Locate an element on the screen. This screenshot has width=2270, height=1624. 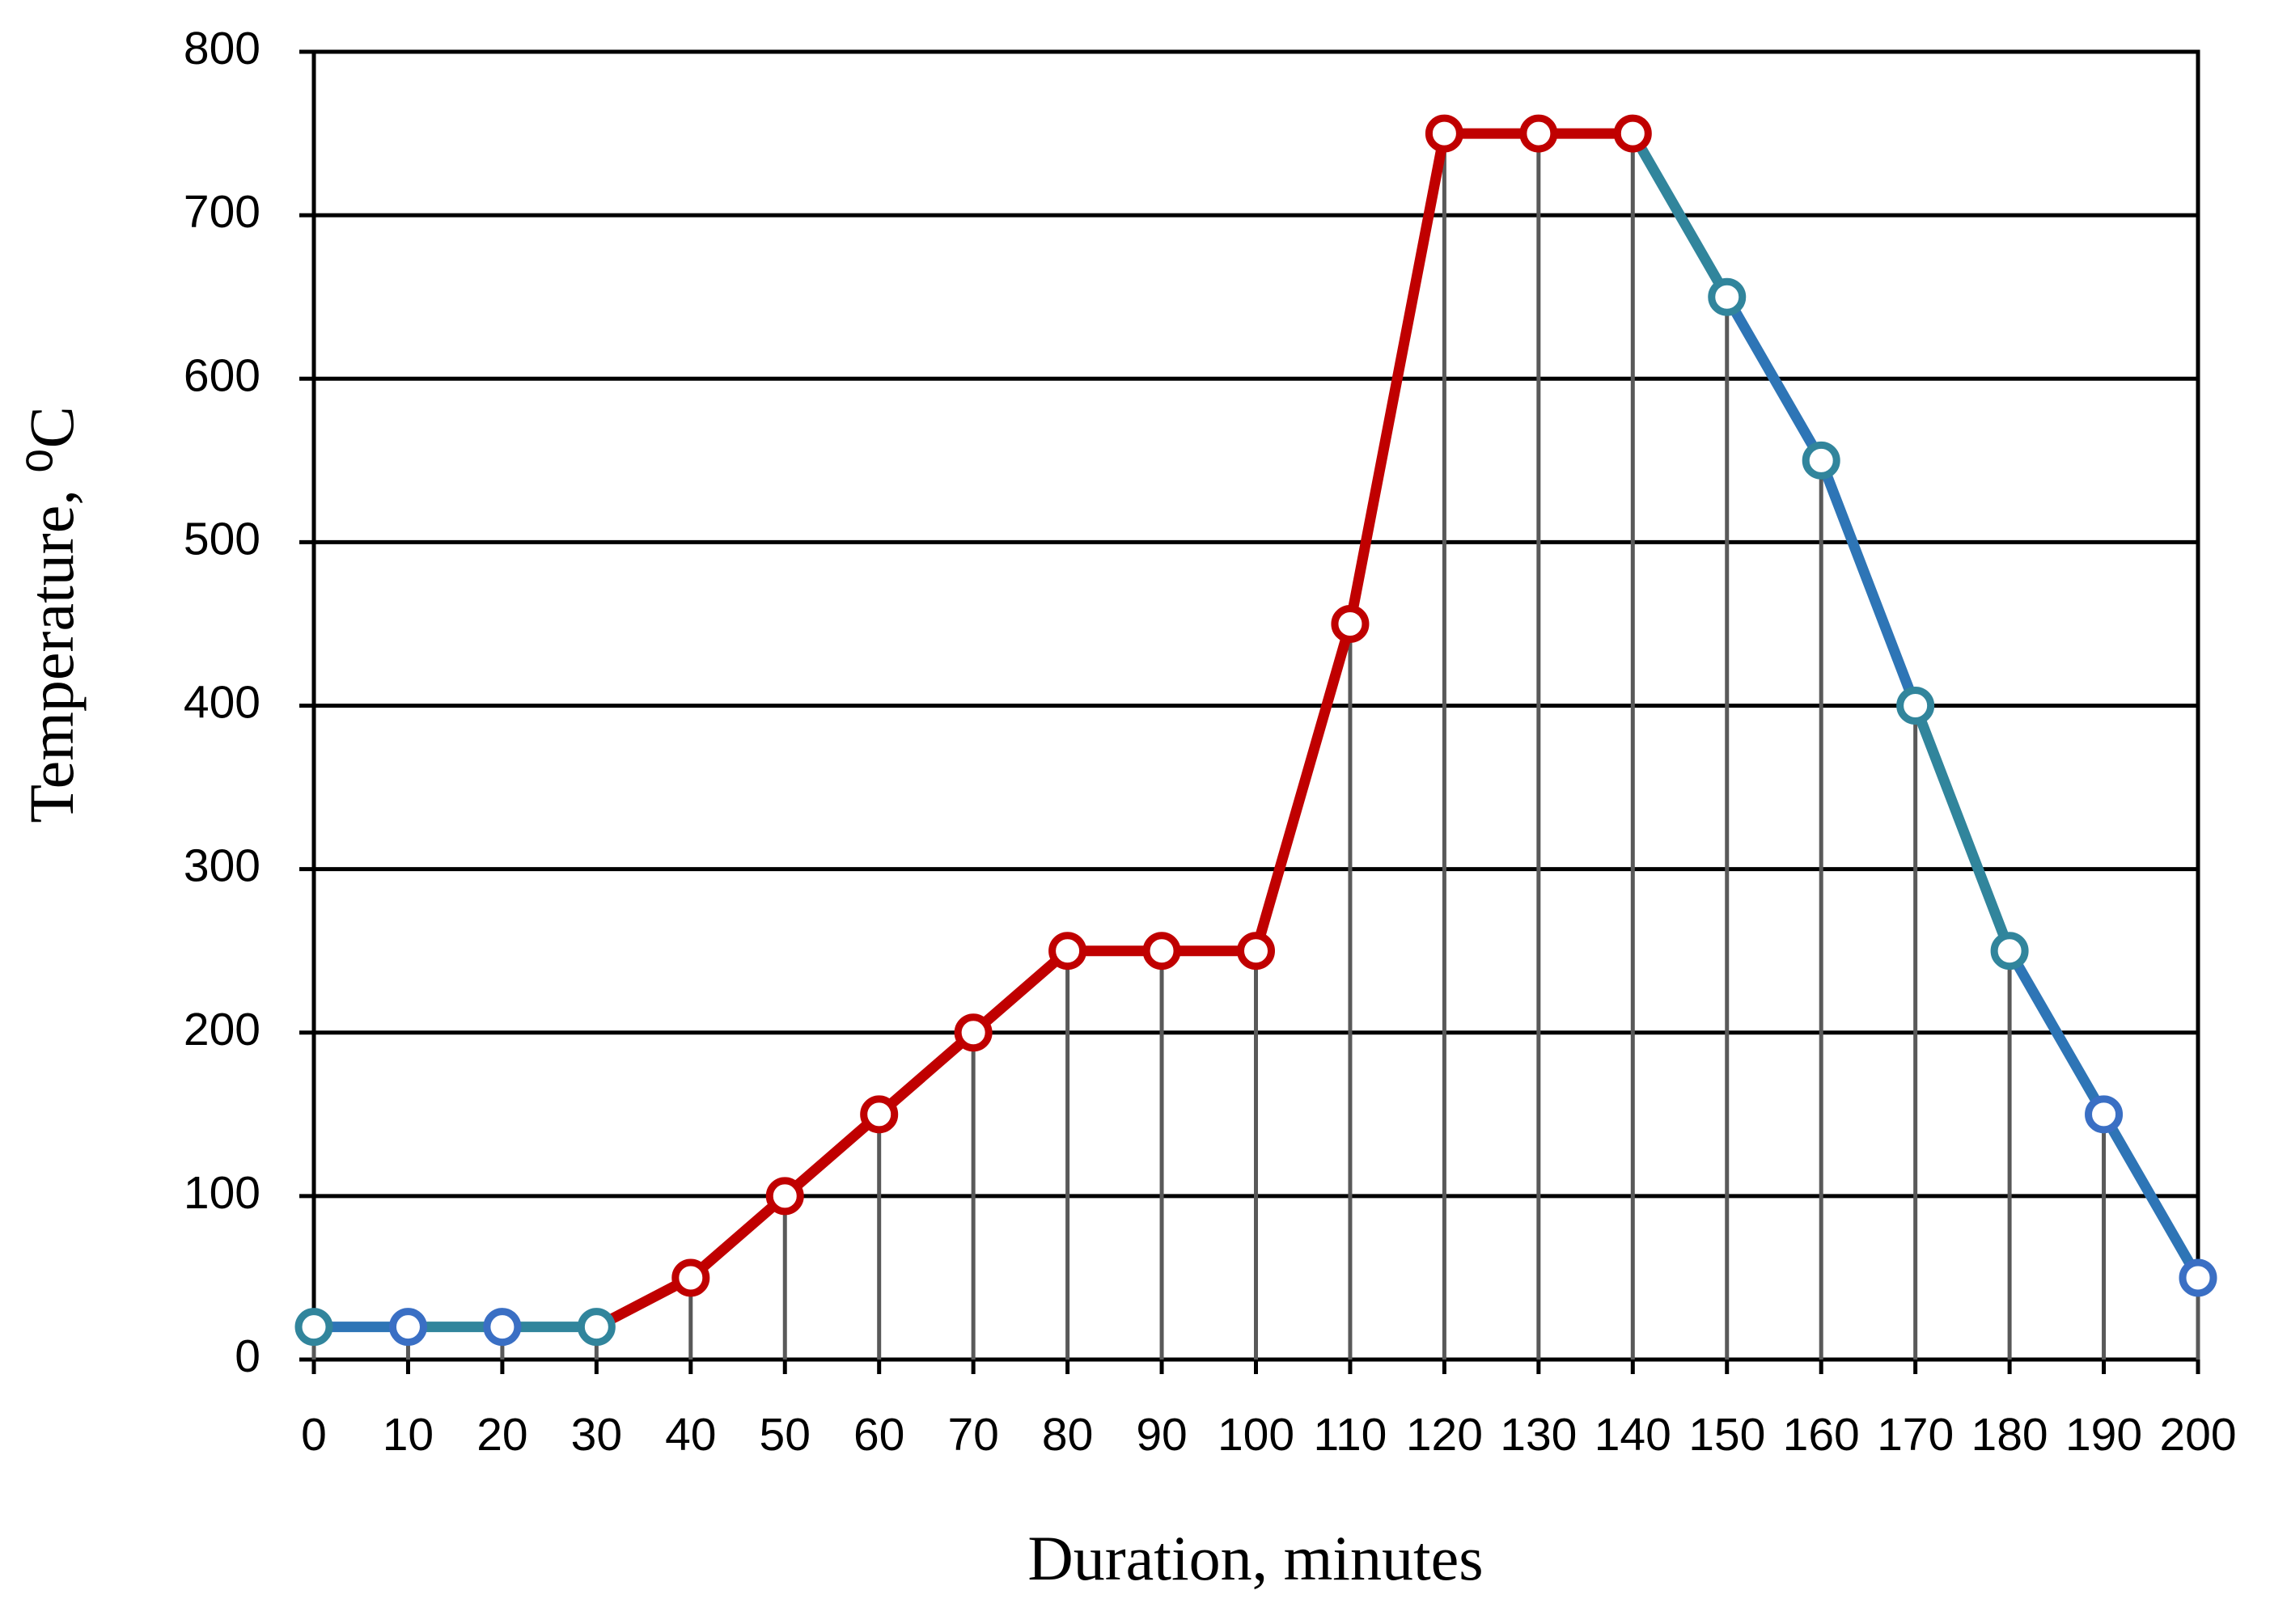
x-tick-label: 70 is located at coordinates (973, 1435).